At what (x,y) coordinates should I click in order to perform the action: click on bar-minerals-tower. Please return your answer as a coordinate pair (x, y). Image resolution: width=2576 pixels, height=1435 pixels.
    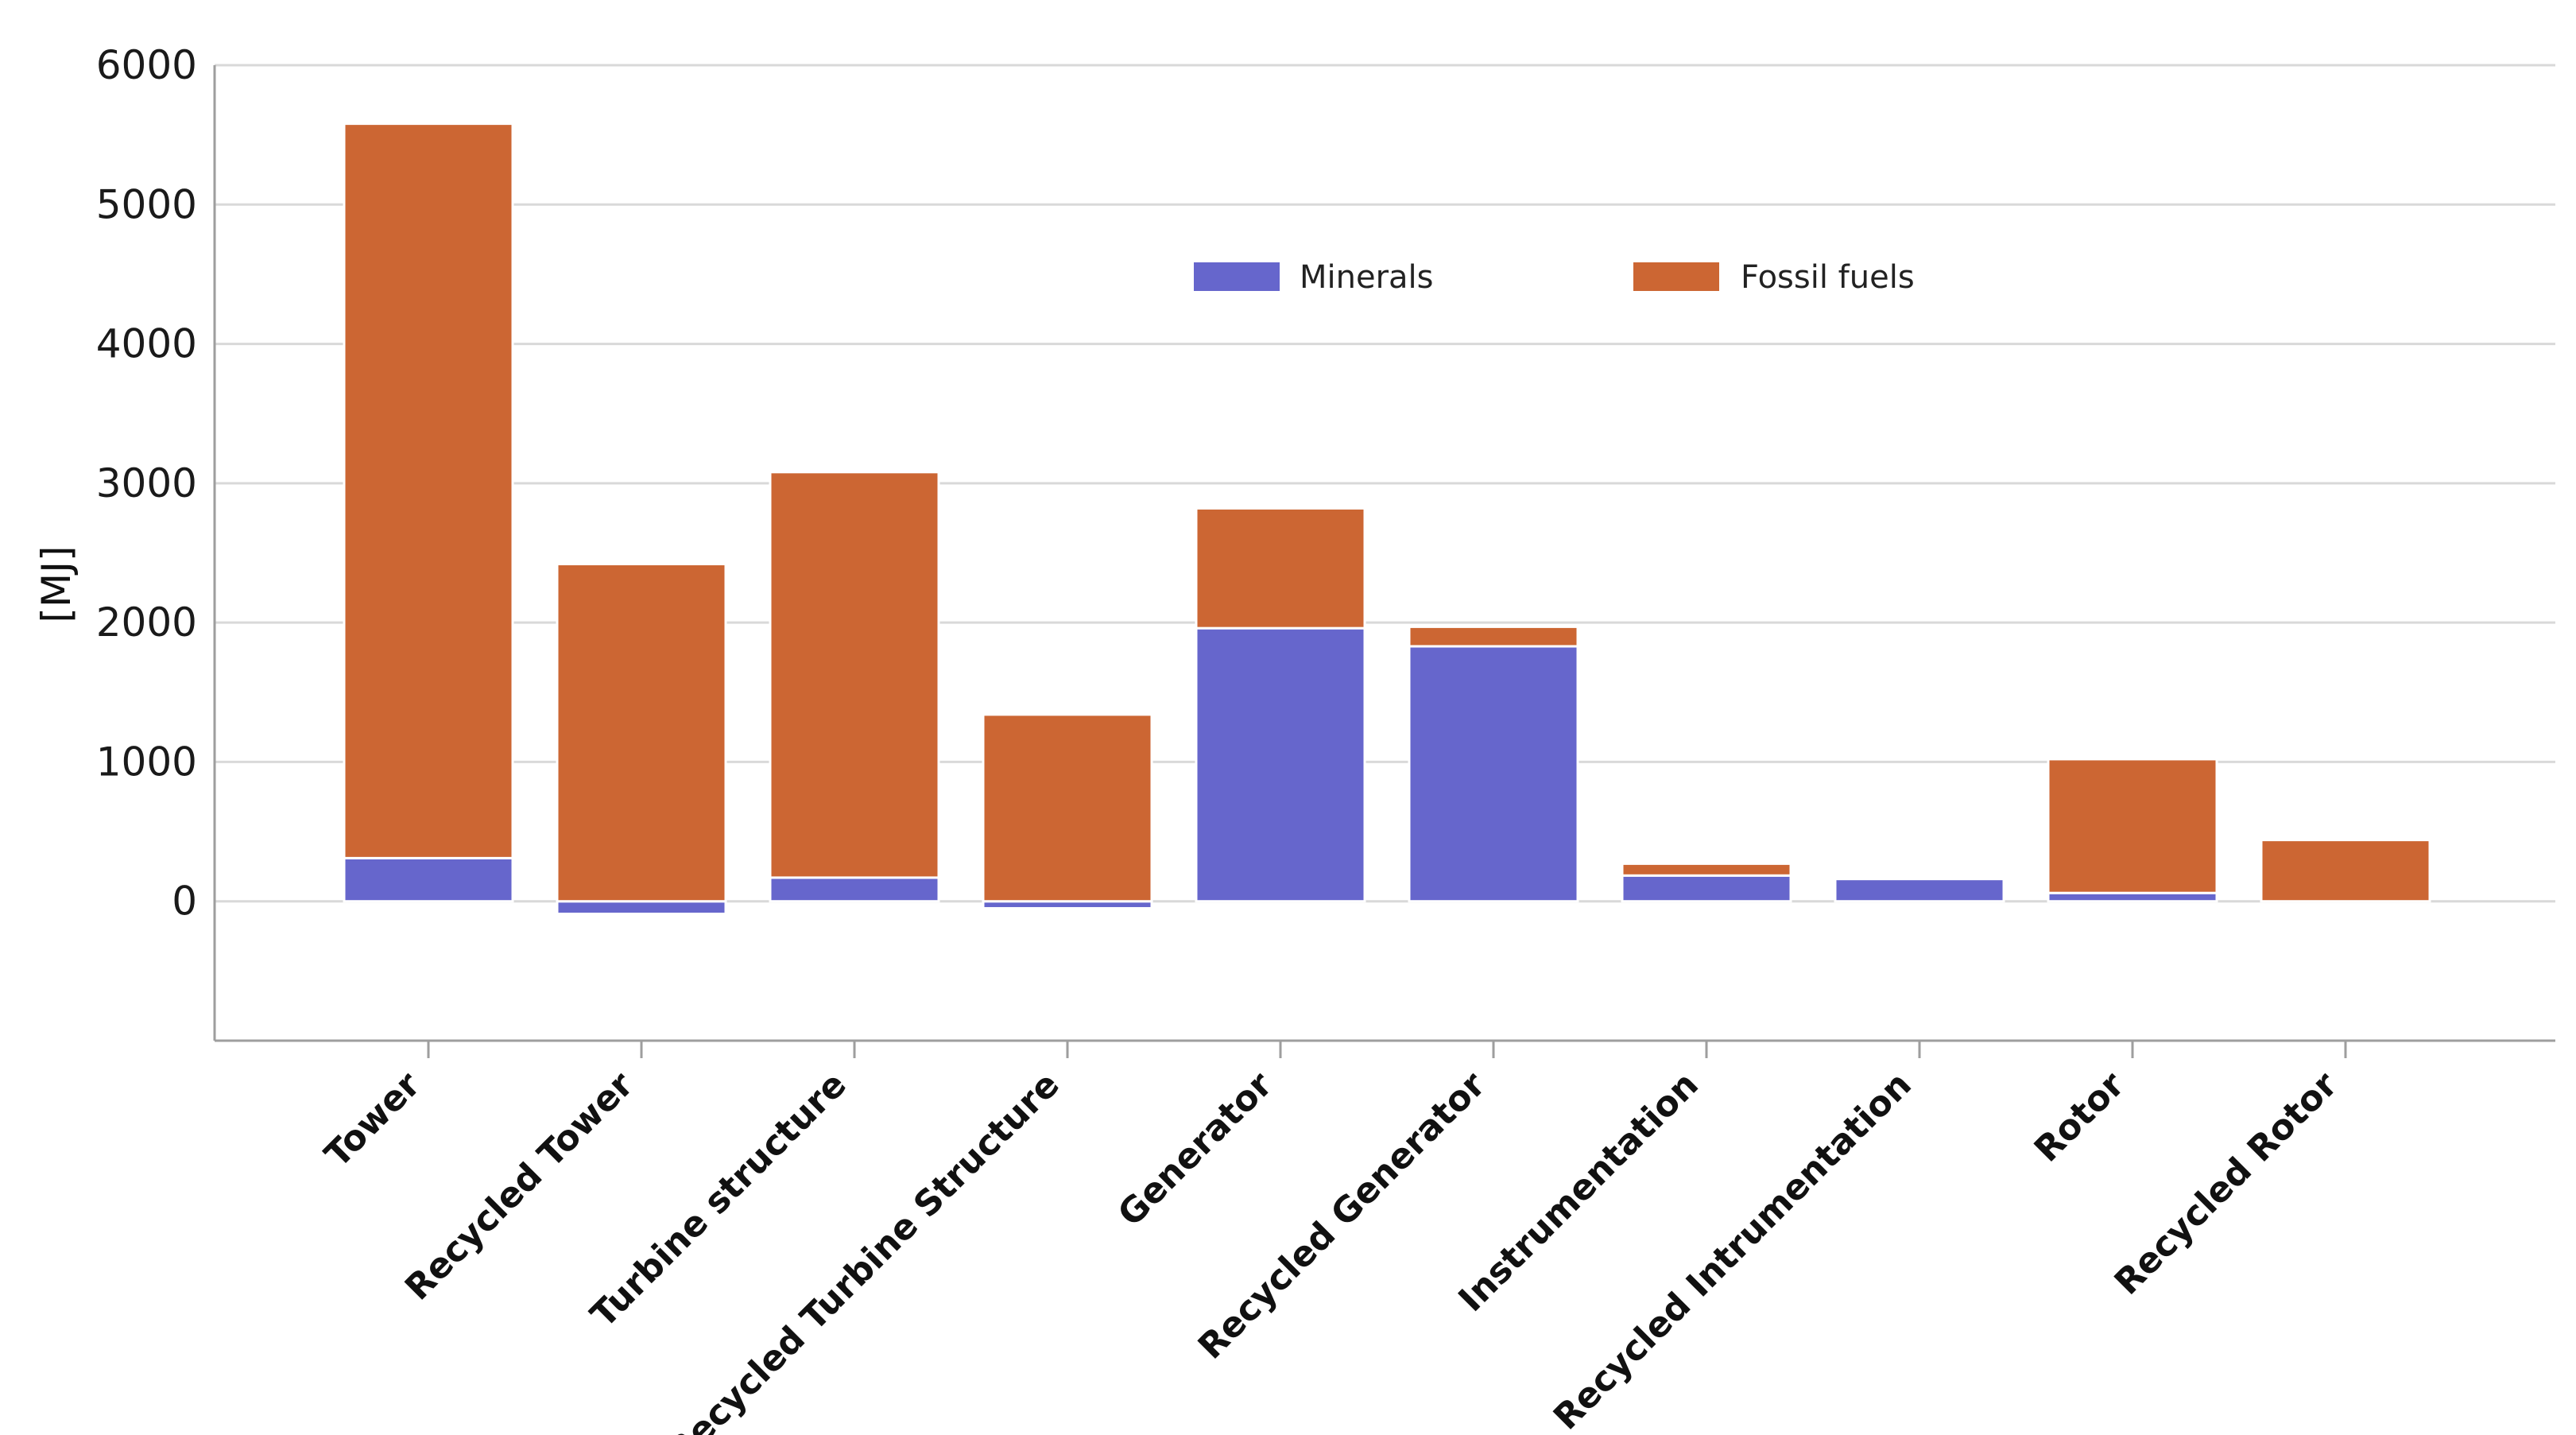
    Looking at the image, I should click on (428, 879).